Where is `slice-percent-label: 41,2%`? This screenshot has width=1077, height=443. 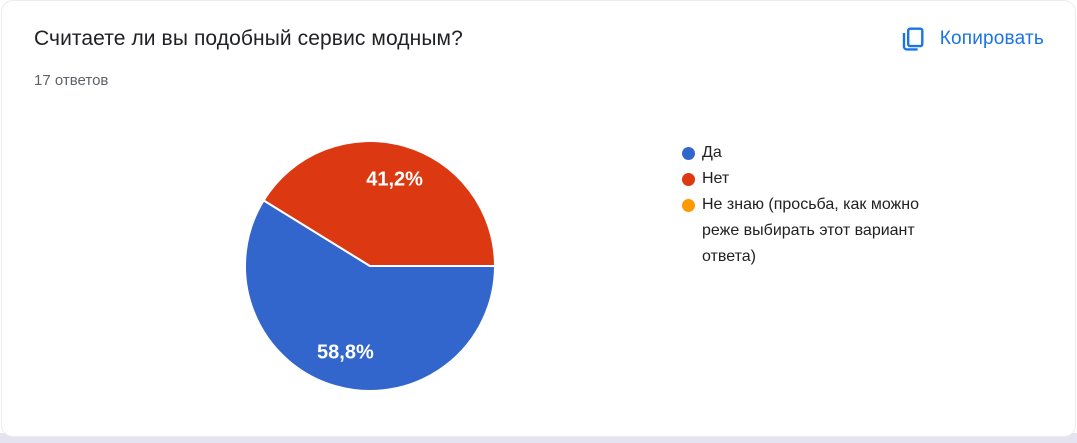 slice-percent-label: 41,2% is located at coordinates (394, 179).